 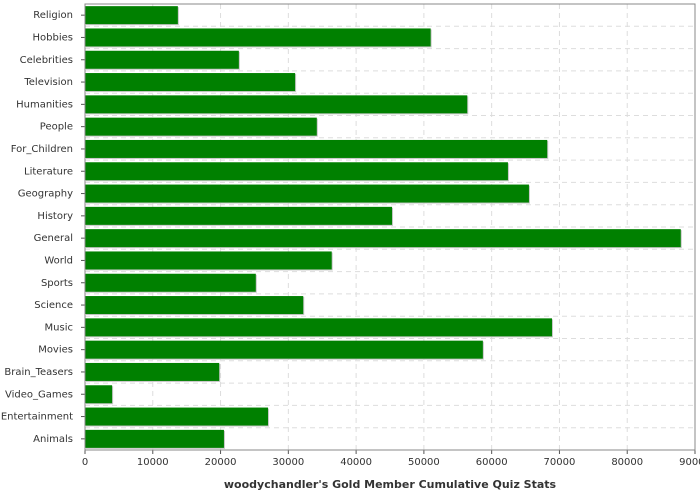 I want to click on y-tick-label: Hobbies, so click(x=53, y=37).